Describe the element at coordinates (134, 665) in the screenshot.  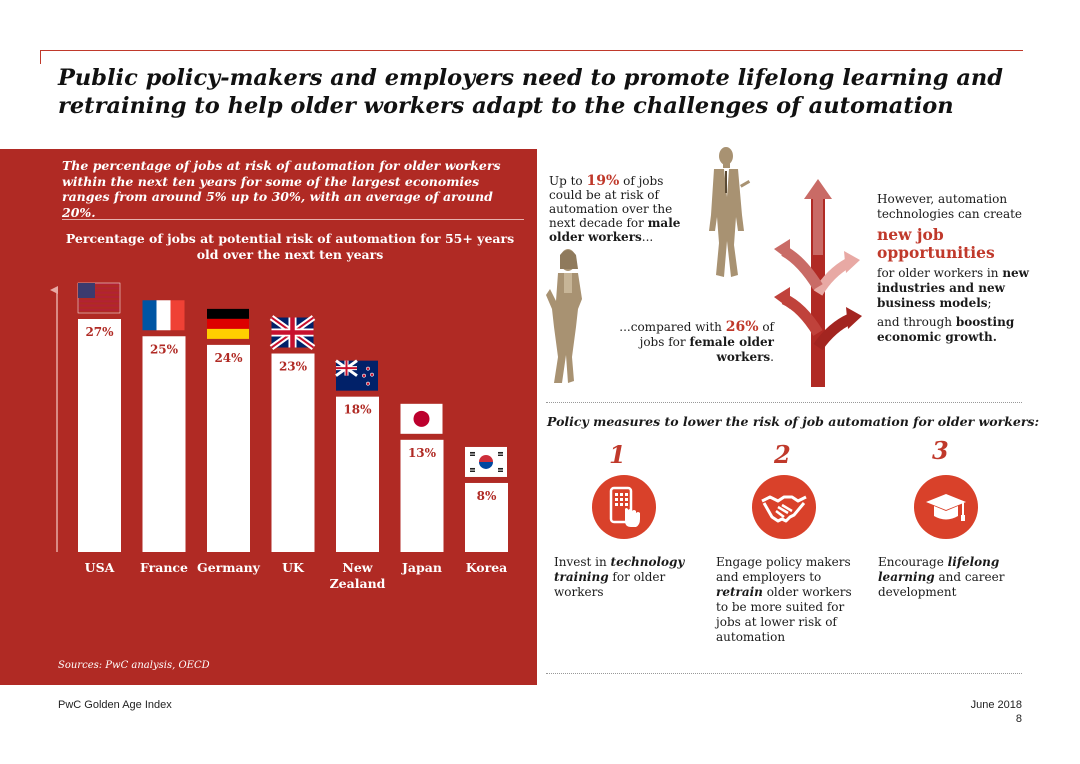
I see `sources-note: Sources: PwC analysis, OECD` at that location.